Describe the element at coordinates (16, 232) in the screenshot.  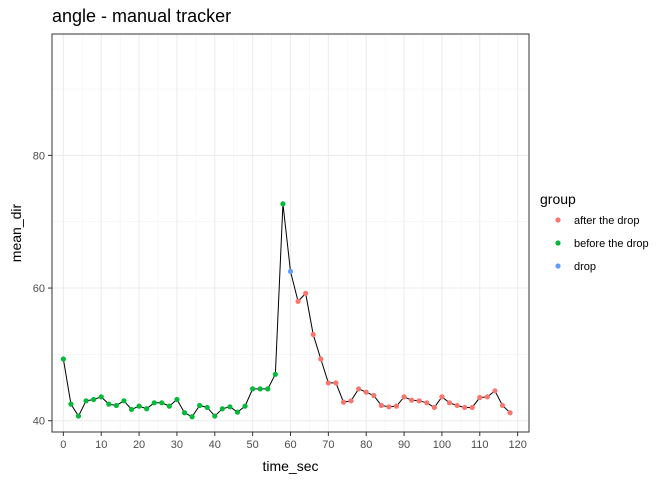
I see `y-axis-title: mean_dir` at that location.